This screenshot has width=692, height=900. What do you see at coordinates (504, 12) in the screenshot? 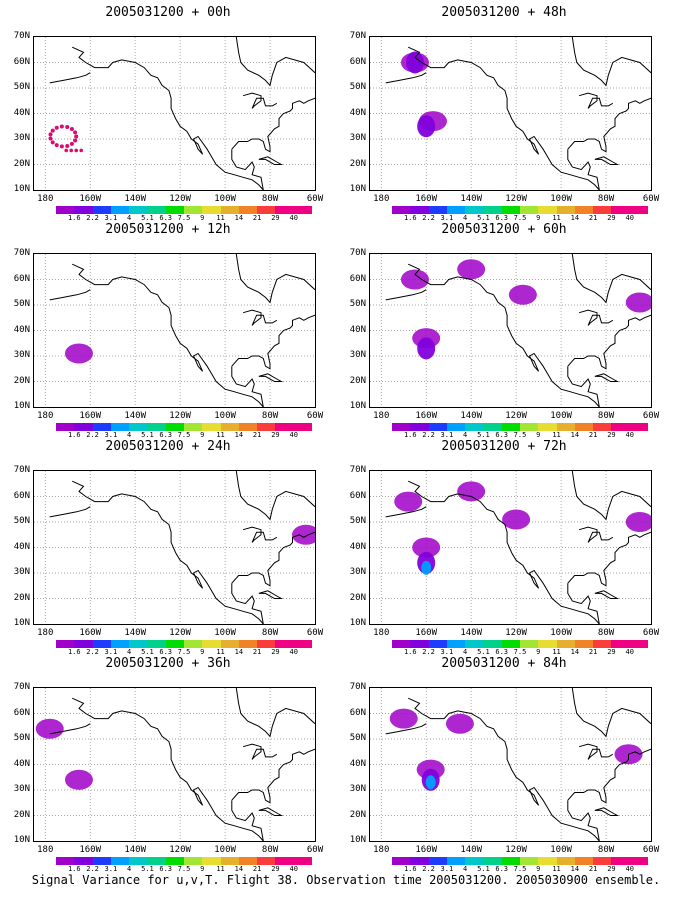
I see `panel-title: 2005031200 + 48h` at bounding box center [504, 12].